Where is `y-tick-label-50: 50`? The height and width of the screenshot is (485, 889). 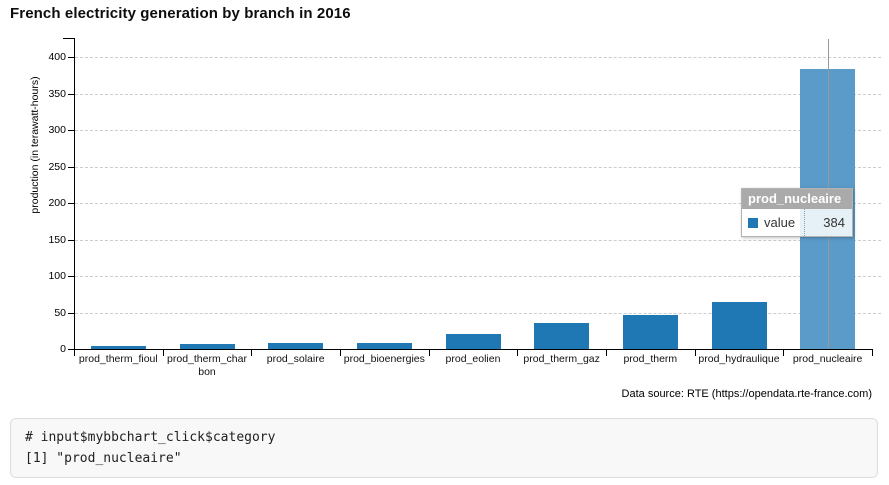
y-tick-label-50: 50 is located at coordinates (60, 312).